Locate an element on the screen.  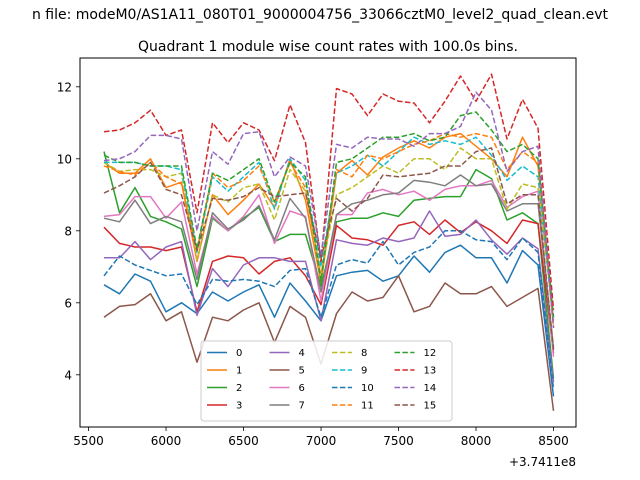
y-tick-label: 12 is located at coordinates (64, 87).